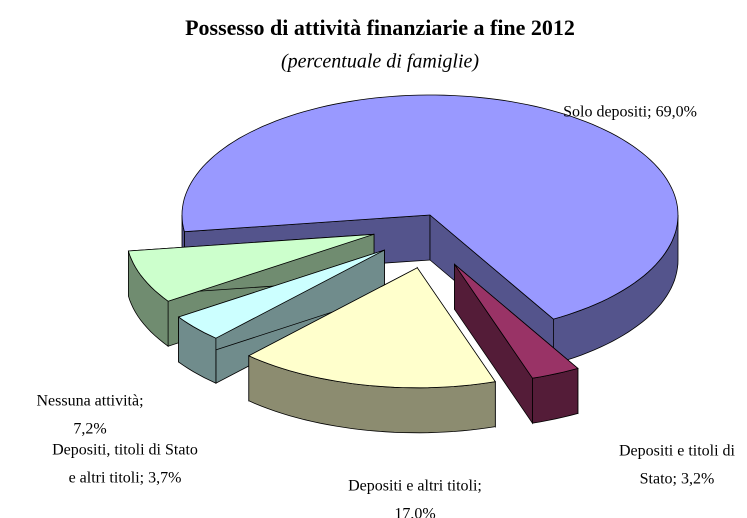  I want to click on data-label: Depositi, titoli di Stato, so click(125, 450).